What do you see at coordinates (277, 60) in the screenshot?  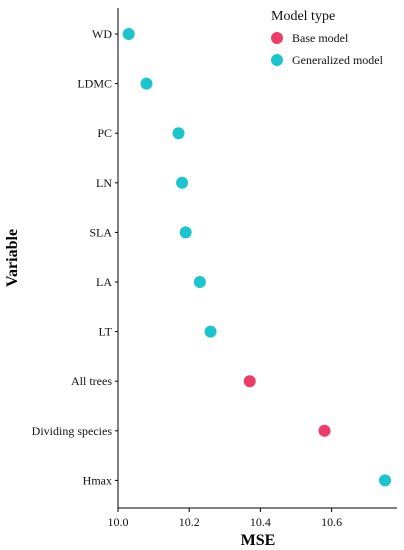 I see `legend-marker-generalized-model` at bounding box center [277, 60].